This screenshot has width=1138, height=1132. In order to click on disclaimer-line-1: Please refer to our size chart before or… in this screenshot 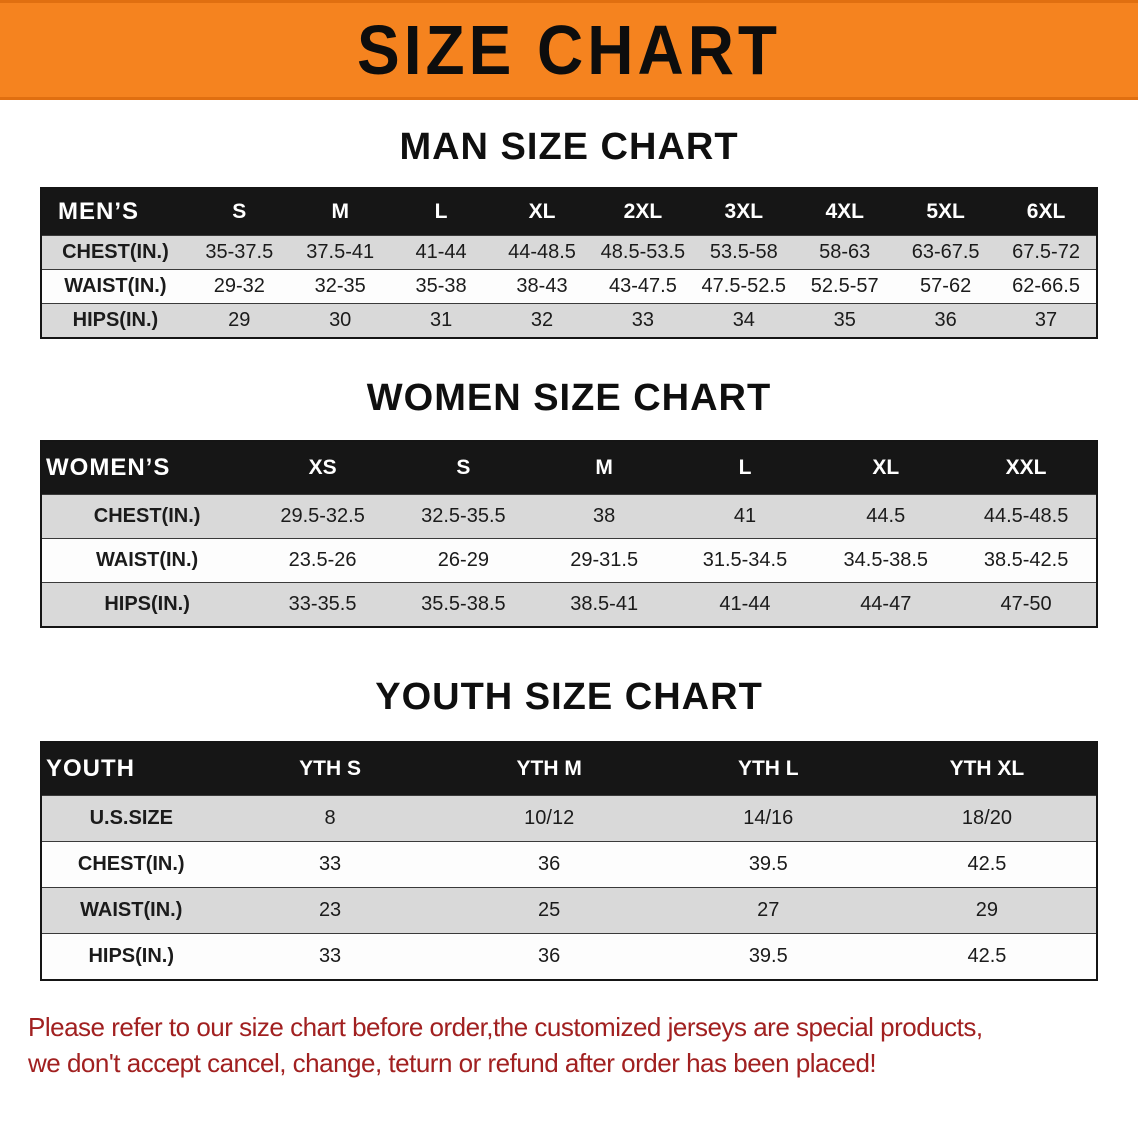, I will do `click(505, 1027)`.